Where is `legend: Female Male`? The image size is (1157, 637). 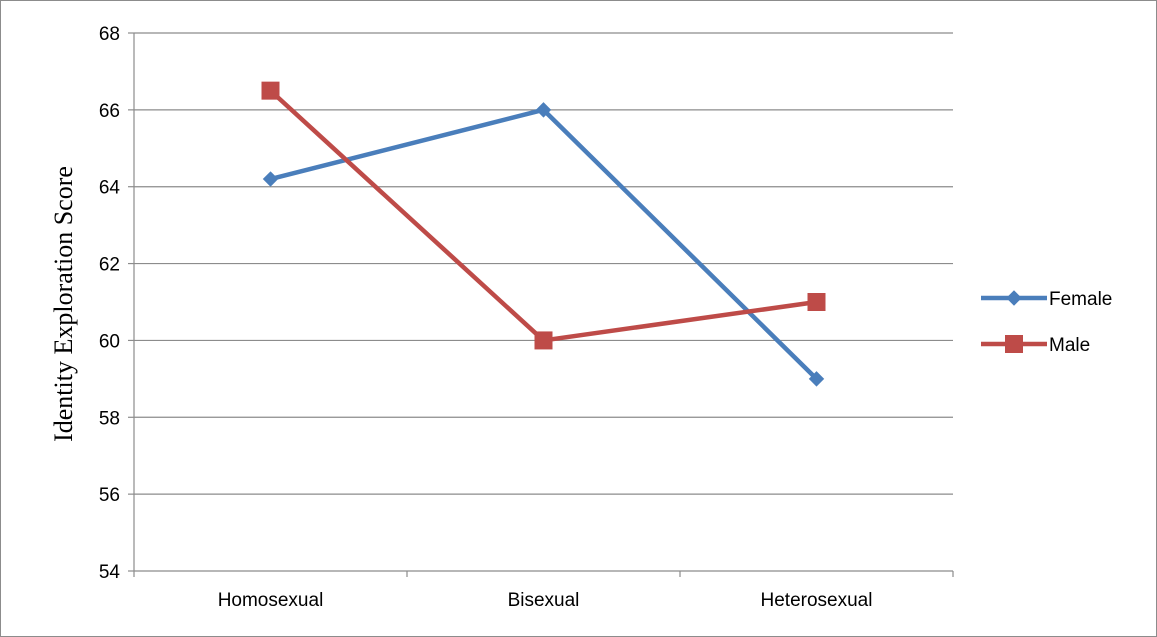
legend: Female Male is located at coordinates (1046, 322).